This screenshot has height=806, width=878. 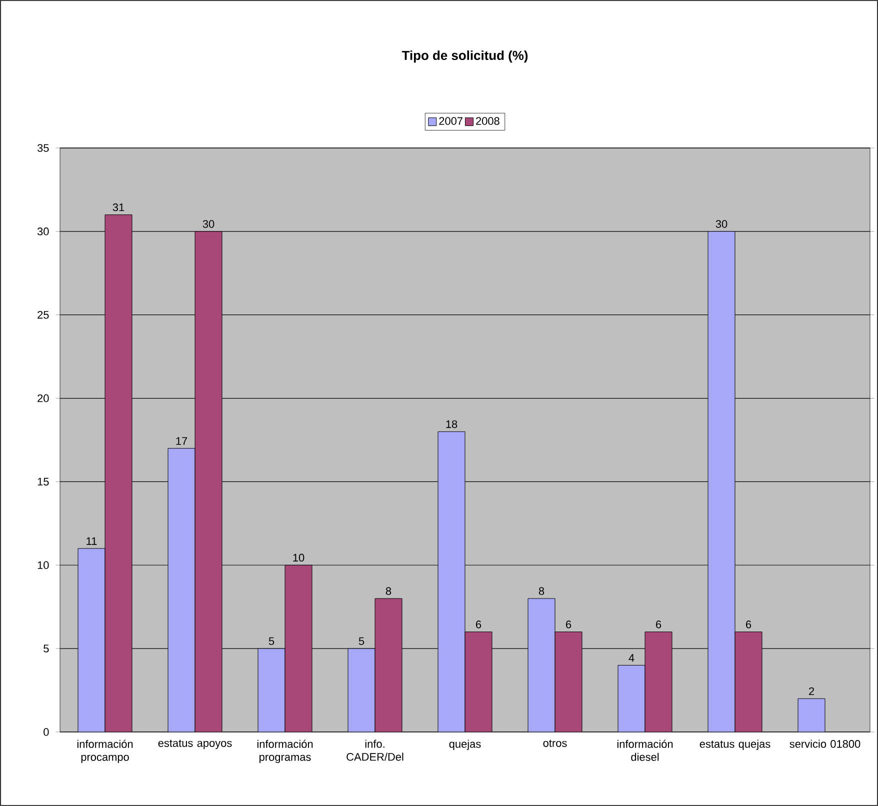 I want to click on x-tick-label: información procampo, so click(x=105, y=752).